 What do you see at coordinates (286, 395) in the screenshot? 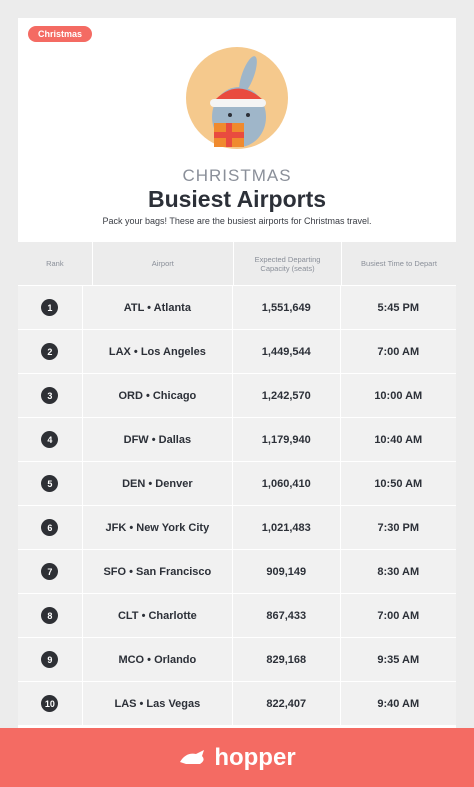
I see `capacity-cell: 1,242,570` at bounding box center [286, 395].